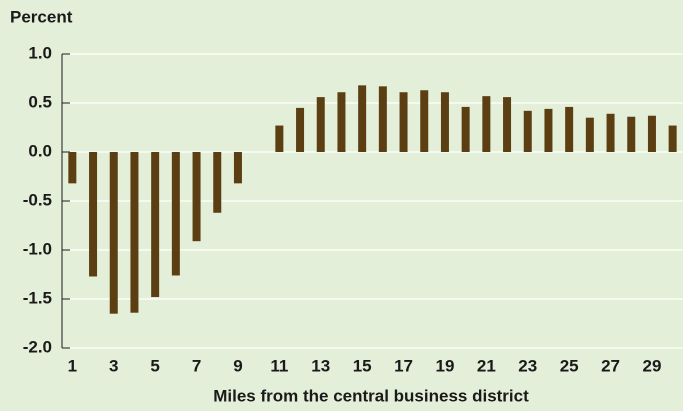  I want to click on x-tick-label: 11, so click(279, 365).